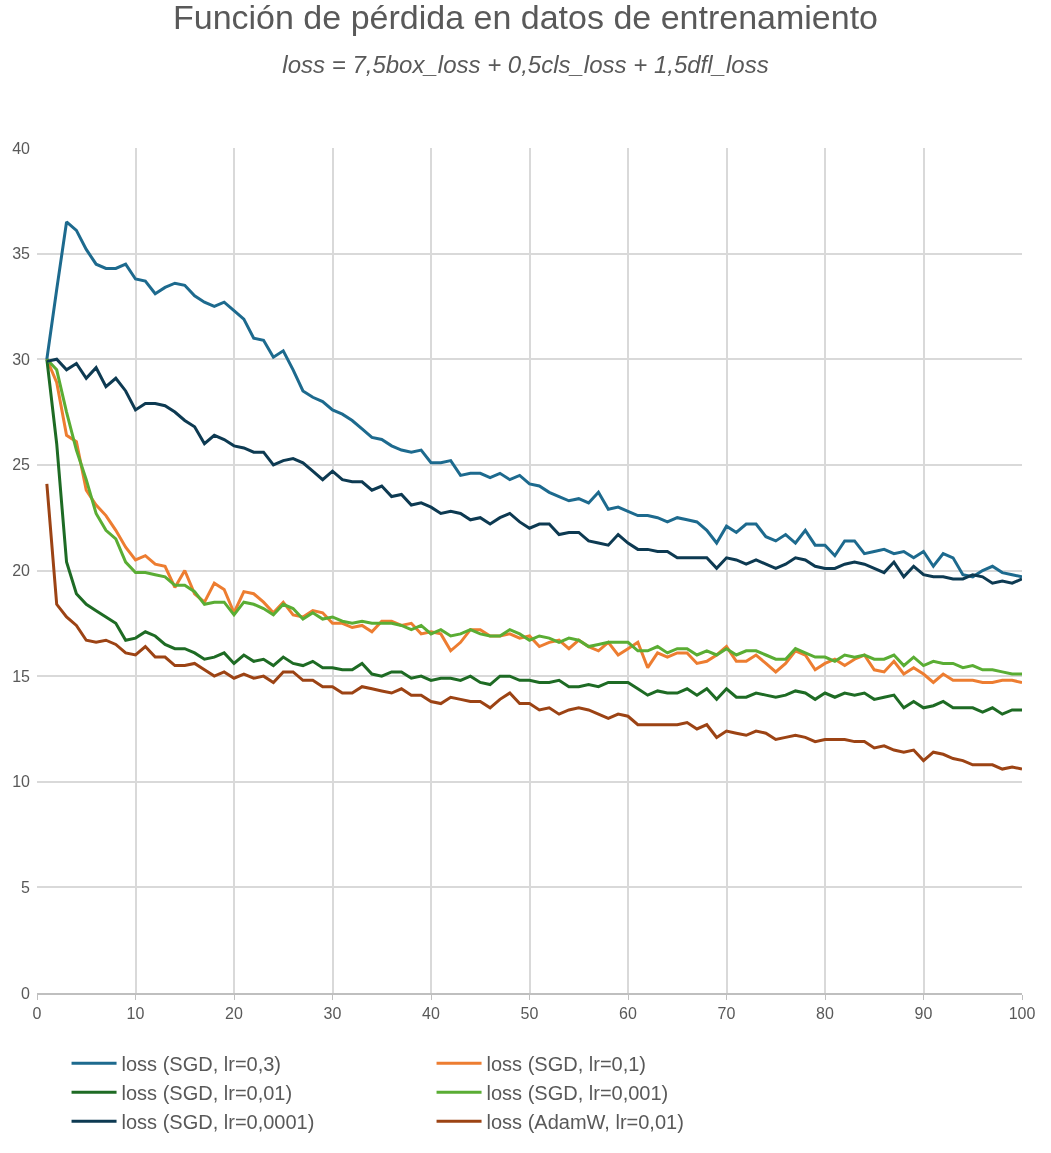 This screenshot has height=1153, width=1051. Describe the element at coordinates (21, 676) in the screenshot. I see `y-tick-label: 15` at that location.